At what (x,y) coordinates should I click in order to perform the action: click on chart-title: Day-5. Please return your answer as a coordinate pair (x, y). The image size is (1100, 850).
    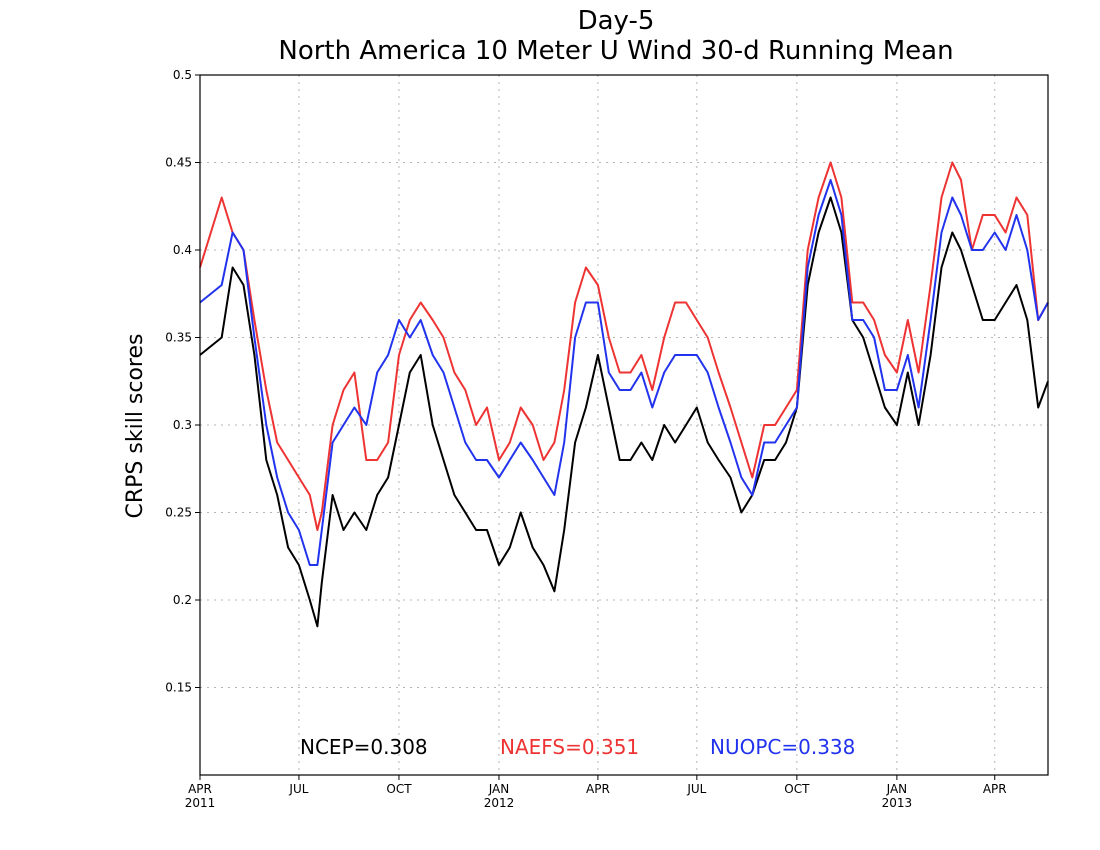
    Looking at the image, I should click on (616, 21).